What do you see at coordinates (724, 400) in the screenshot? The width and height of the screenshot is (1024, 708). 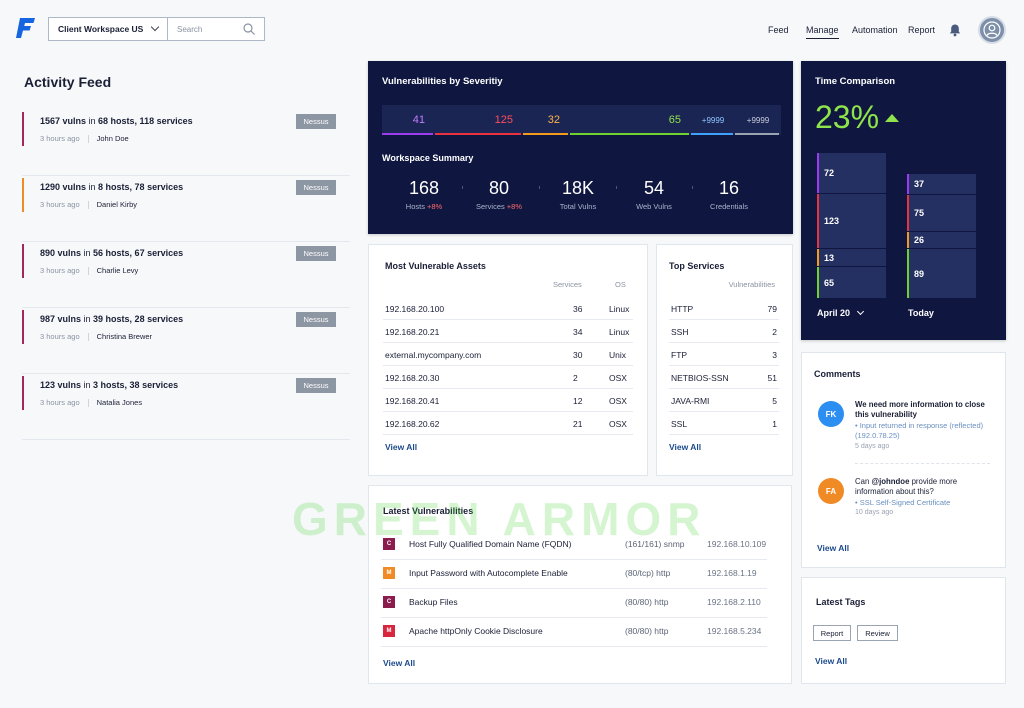 I see `table-row: JAVA-RMI 5` at bounding box center [724, 400].